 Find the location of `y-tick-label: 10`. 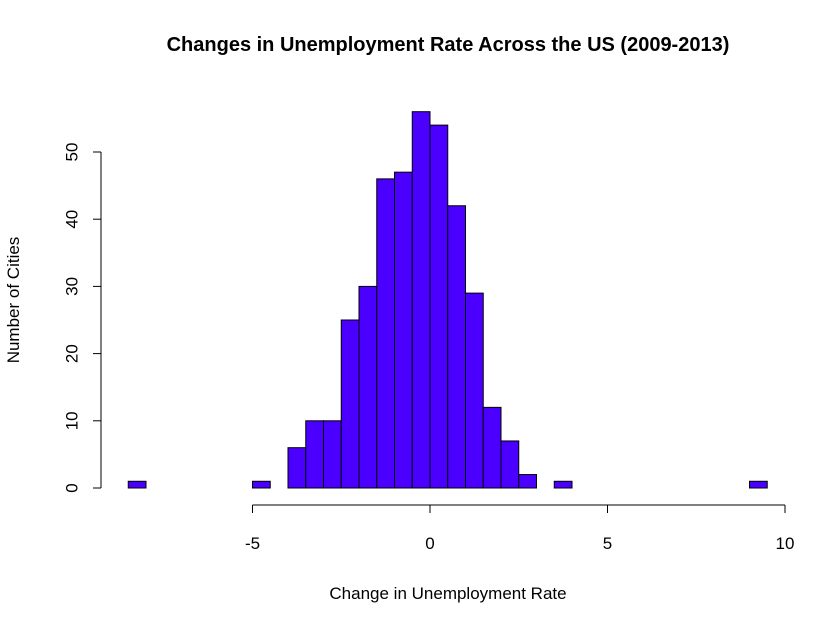

y-tick-label: 10 is located at coordinates (72, 420).